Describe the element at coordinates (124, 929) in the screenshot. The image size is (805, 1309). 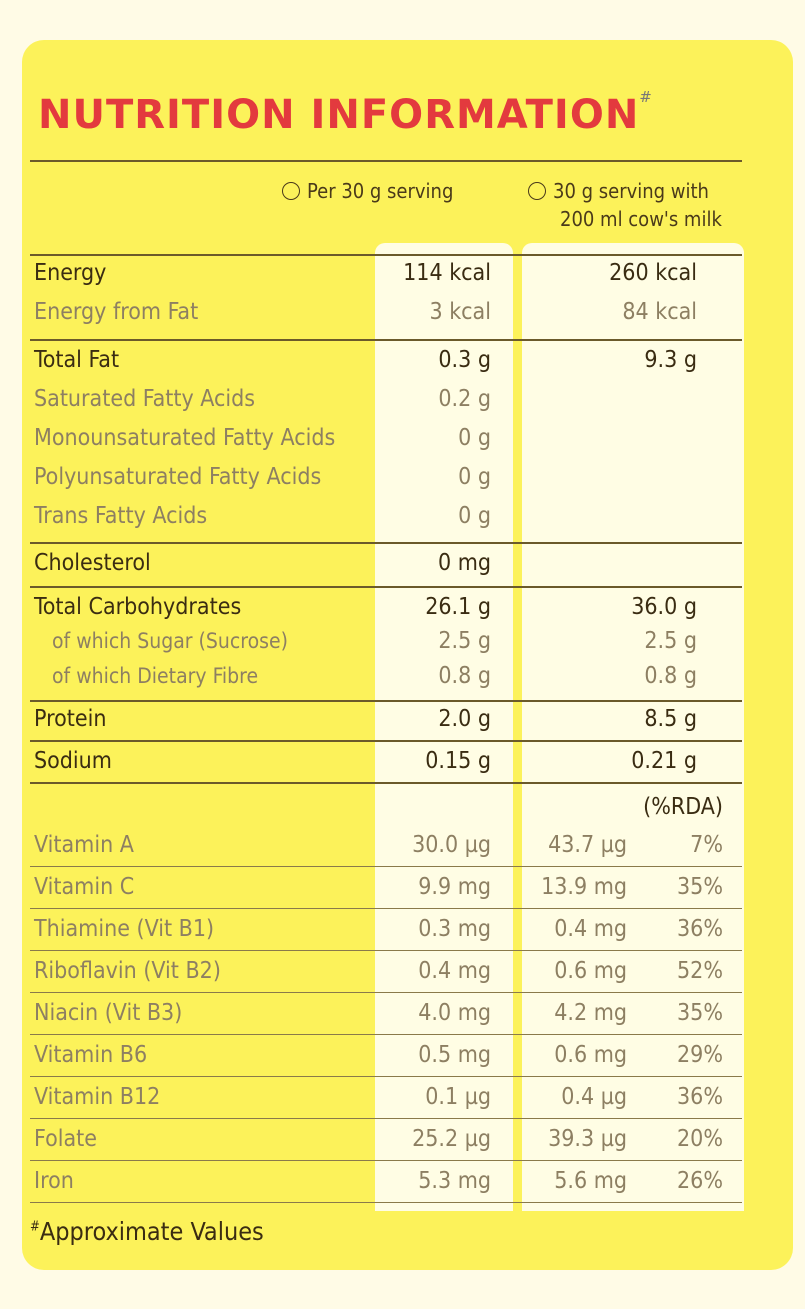
I see `vitamin-label: Thiamine (Vit B1)` at that location.